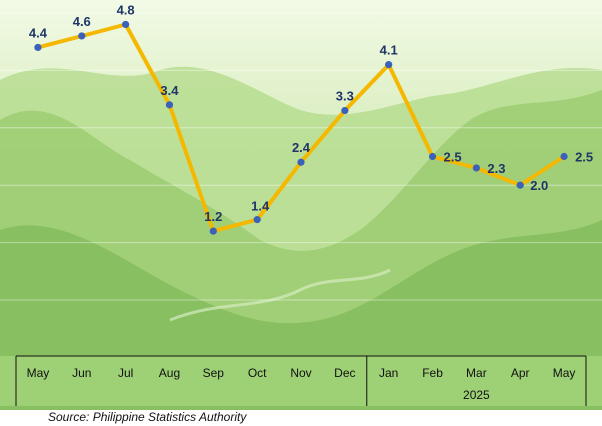 Image resolution: width=602 pixels, height=426 pixels. What do you see at coordinates (257, 373) in the screenshot?
I see `x-tick-label: Oct` at bounding box center [257, 373].